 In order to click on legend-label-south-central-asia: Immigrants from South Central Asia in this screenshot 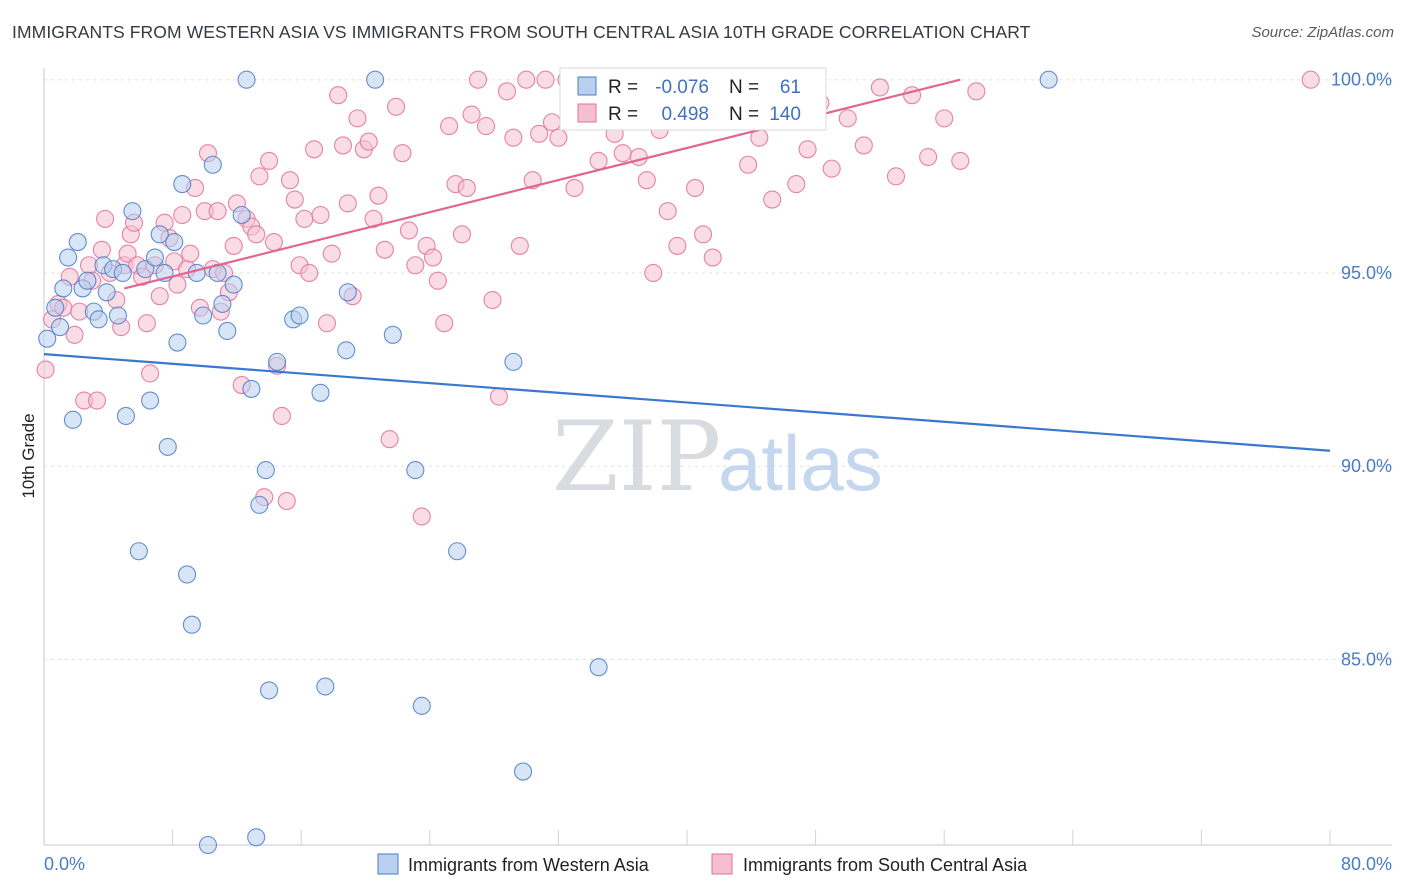, I will do `click(885, 865)`.